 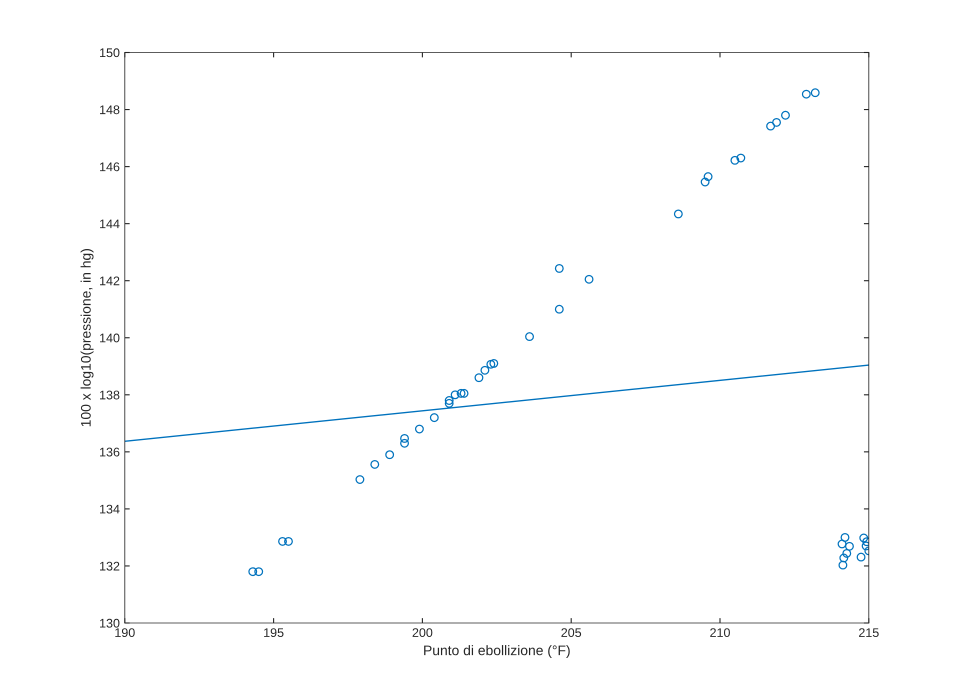 I want to click on y-tick-label: 150, so click(x=110, y=53).